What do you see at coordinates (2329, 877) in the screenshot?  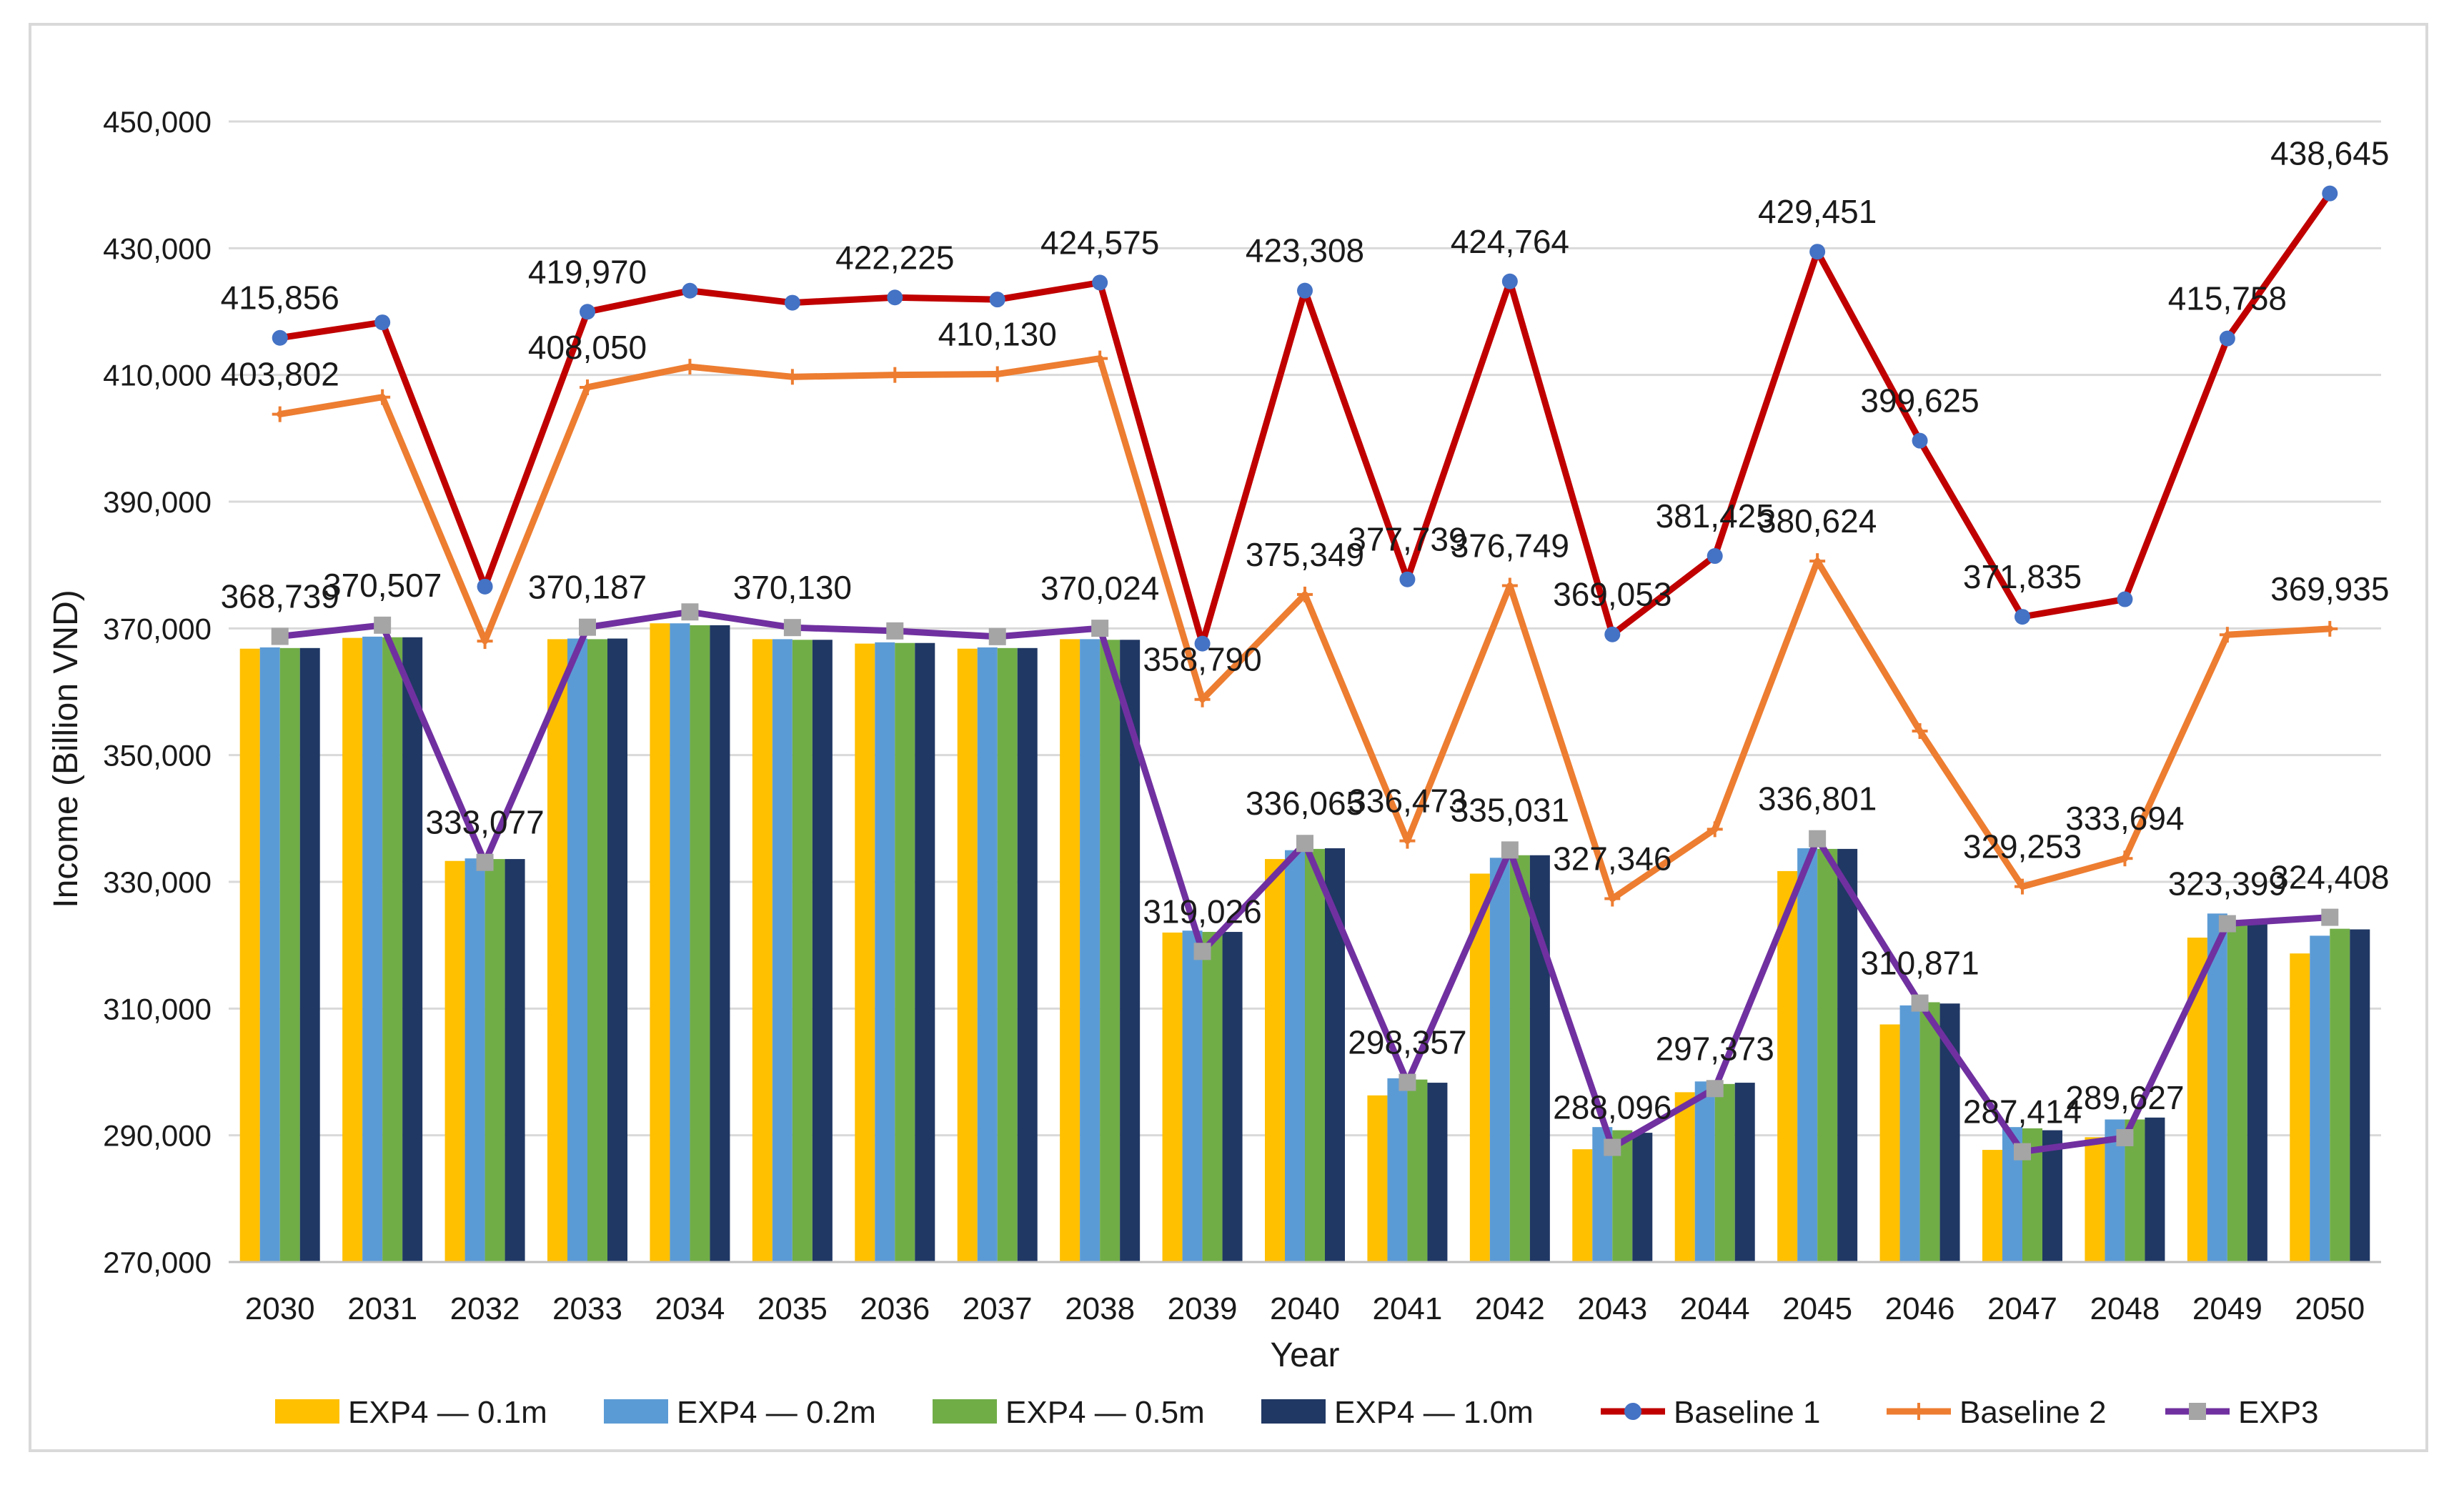 I see `data-label-exp3: 324,408` at bounding box center [2329, 877].